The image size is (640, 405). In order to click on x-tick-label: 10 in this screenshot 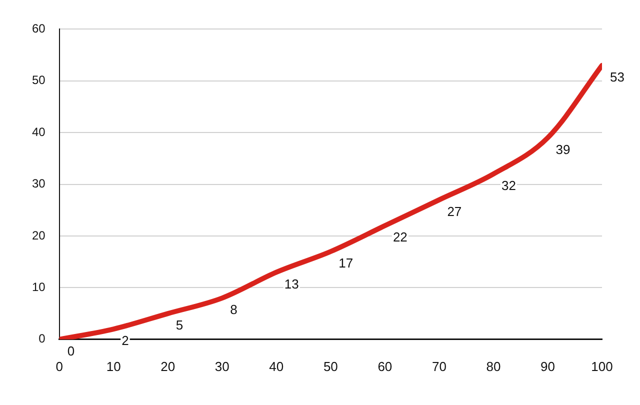, I will do `click(113, 366)`.